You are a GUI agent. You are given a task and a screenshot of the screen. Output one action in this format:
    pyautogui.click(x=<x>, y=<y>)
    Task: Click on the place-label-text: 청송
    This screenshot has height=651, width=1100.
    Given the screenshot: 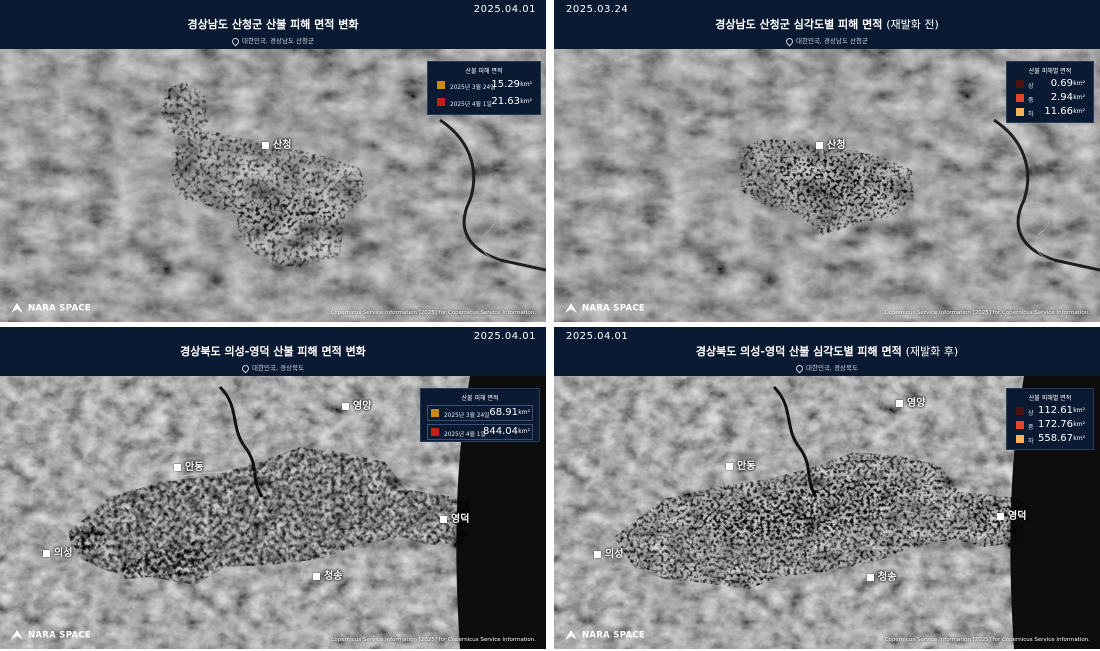 What is the action you would take?
    pyautogui.click(x=887, y=577)
    